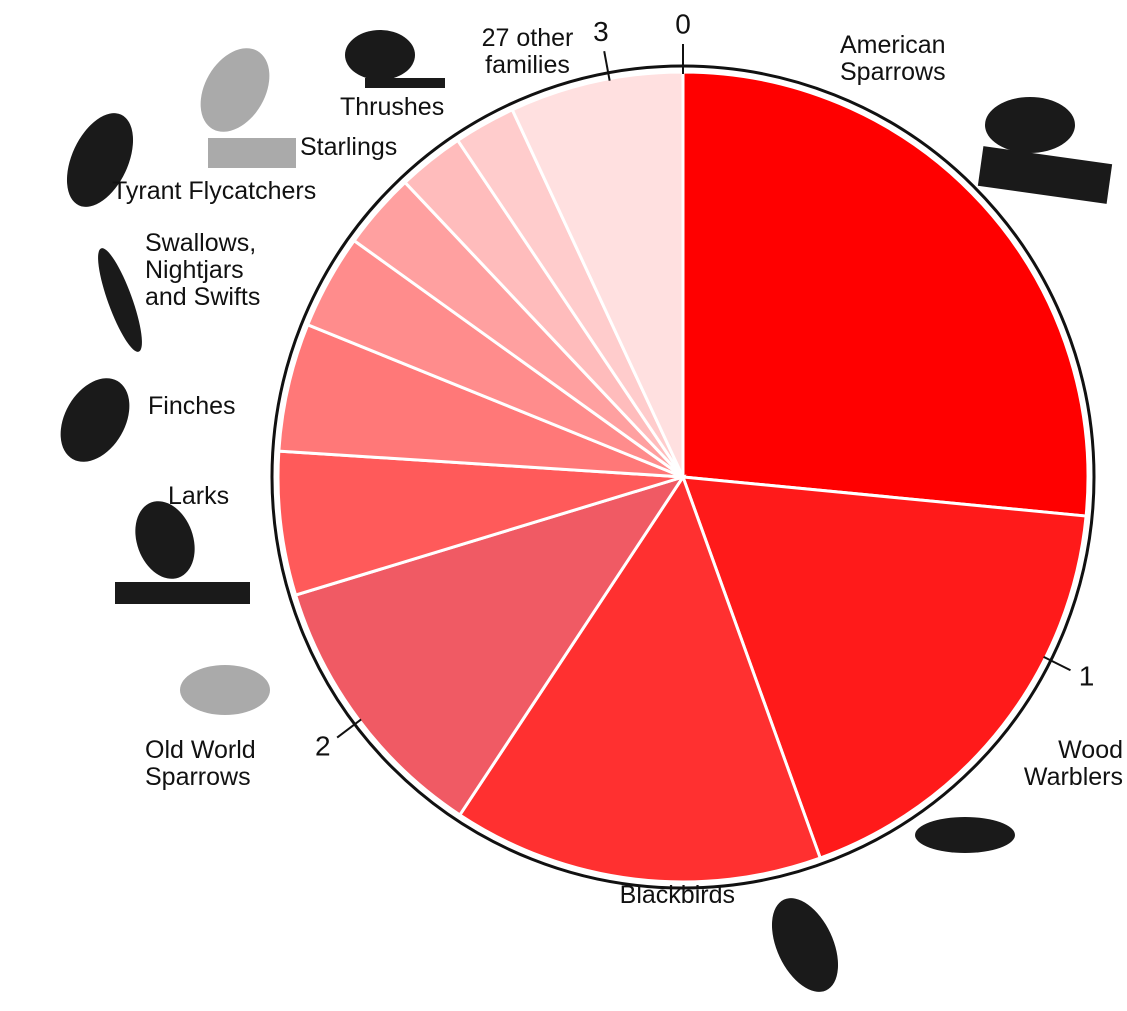 The height and width of the screenshot is (1011, 1127). What do you see at coordinates (203, 270) in the screenshot?
I see `slice-label: Swallows, Nightjars and Swifts` at bounding box center [203, 270].